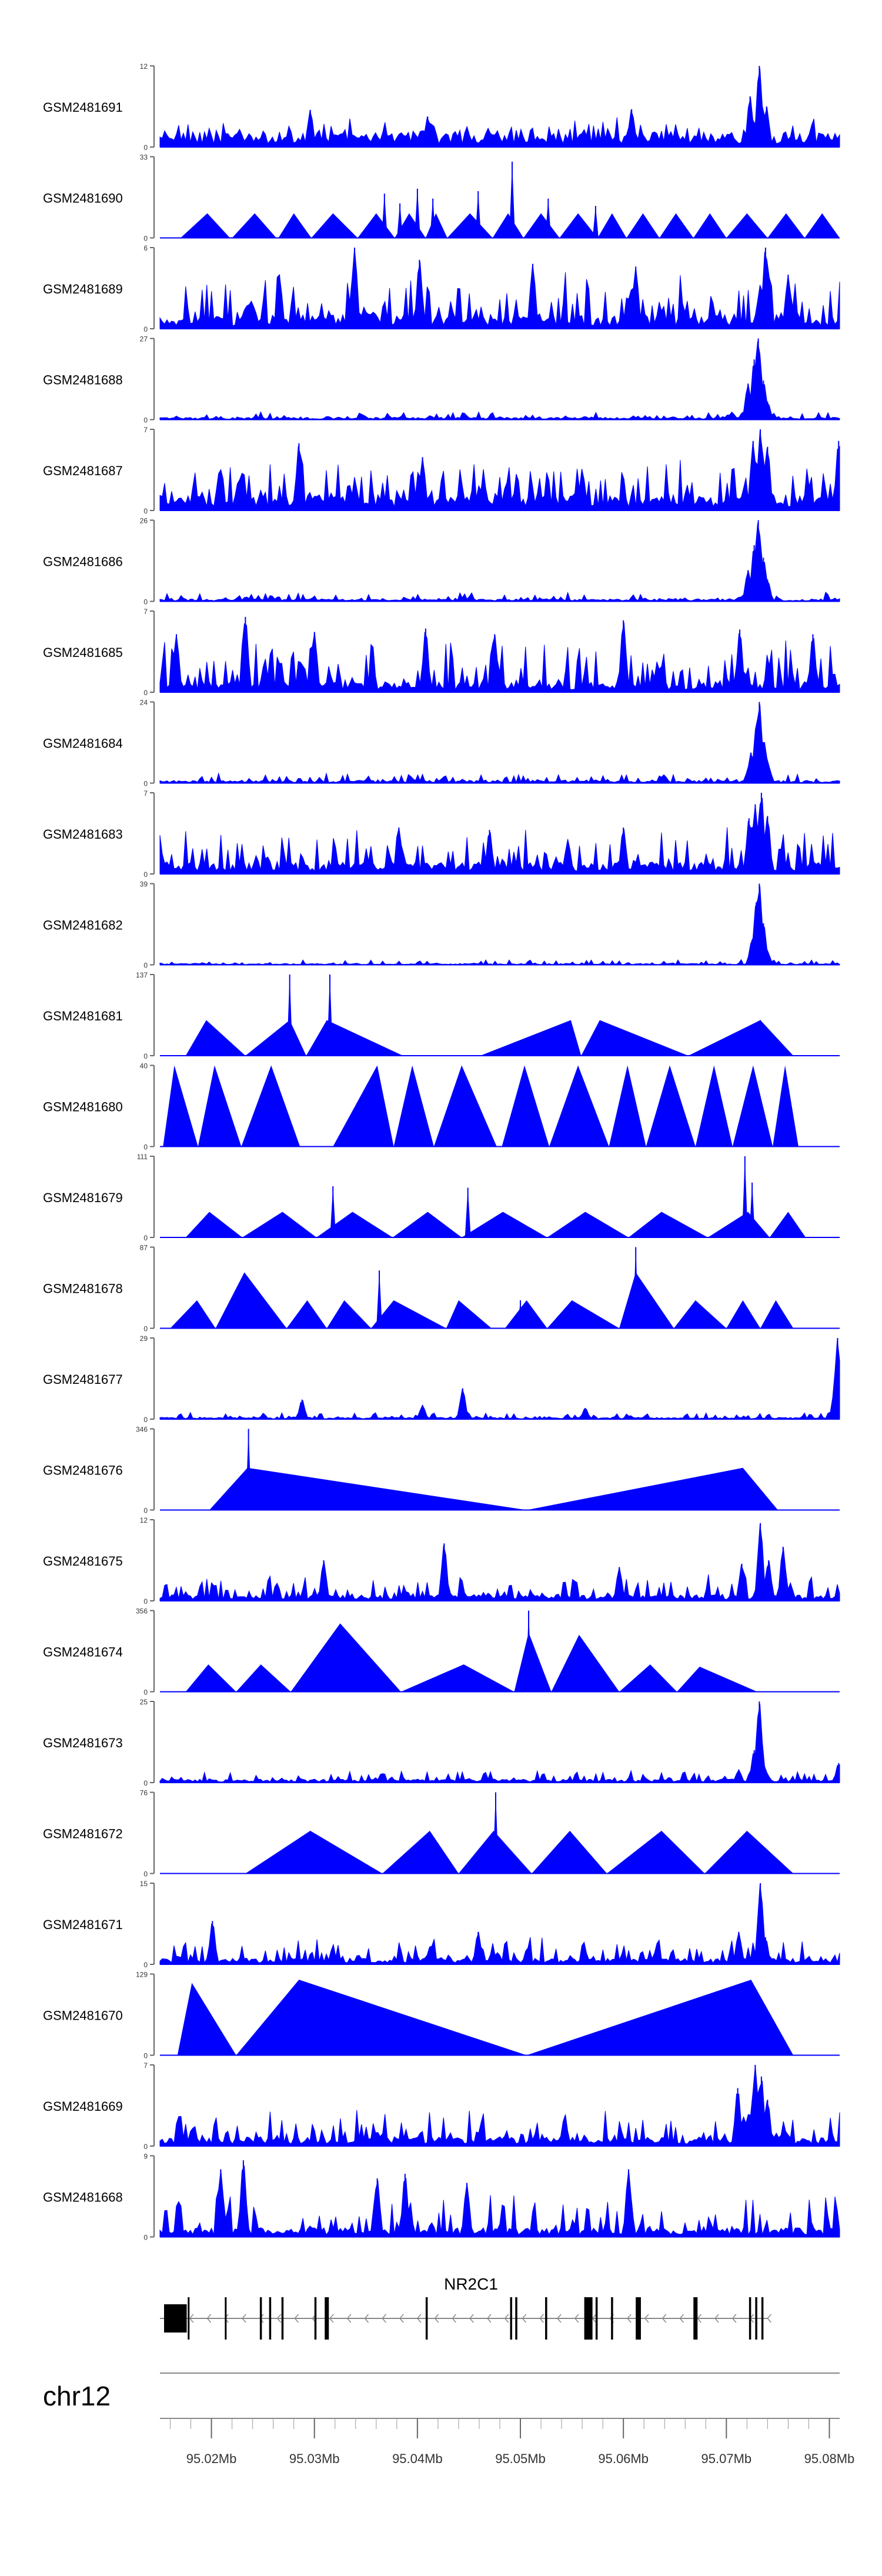 Image resolution: width=882 pixels, height=2576 pixels. Describe the element at coordinates (441, 652) in the screenshot. I see `track-GSM2481685: GSM2481685 7 0` at that location.